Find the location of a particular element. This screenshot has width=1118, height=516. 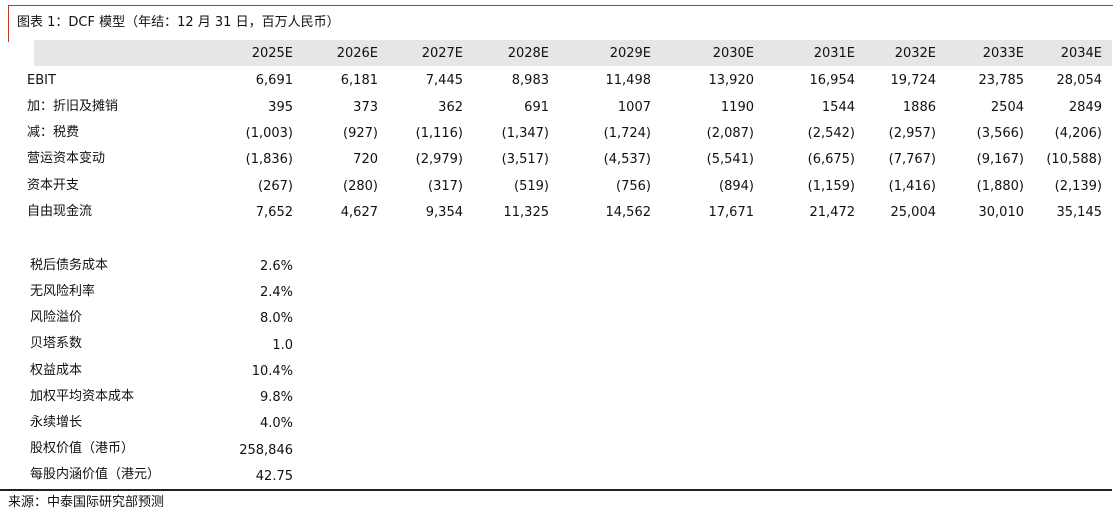

assumption-label: 无风险利率 is located at coordinates (63, 291).